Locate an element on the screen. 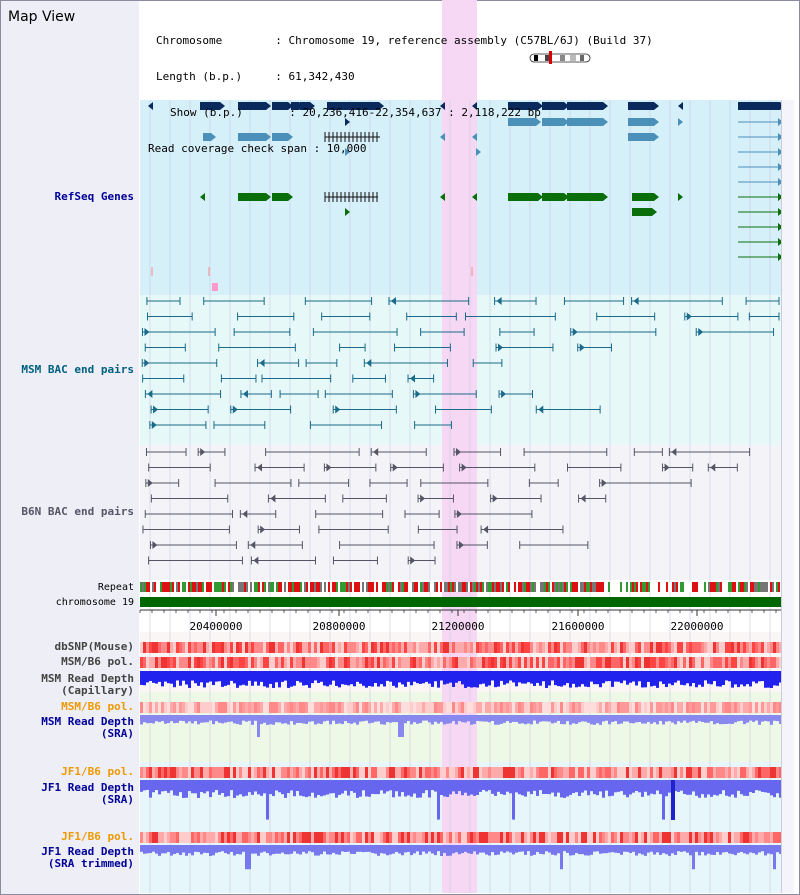 The height and width of the screenshot is (895, 800). msm-bac-pair is located at coordinates (179, 409).